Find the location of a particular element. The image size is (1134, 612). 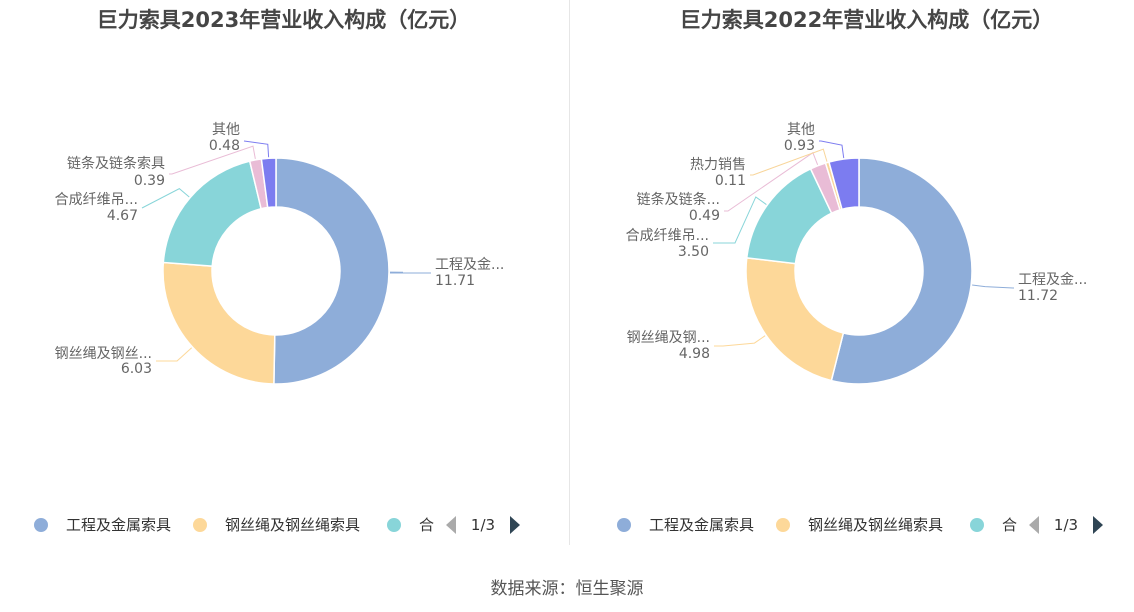

slice-value-label-4: 0.11 is located at coordinates (730, 181).